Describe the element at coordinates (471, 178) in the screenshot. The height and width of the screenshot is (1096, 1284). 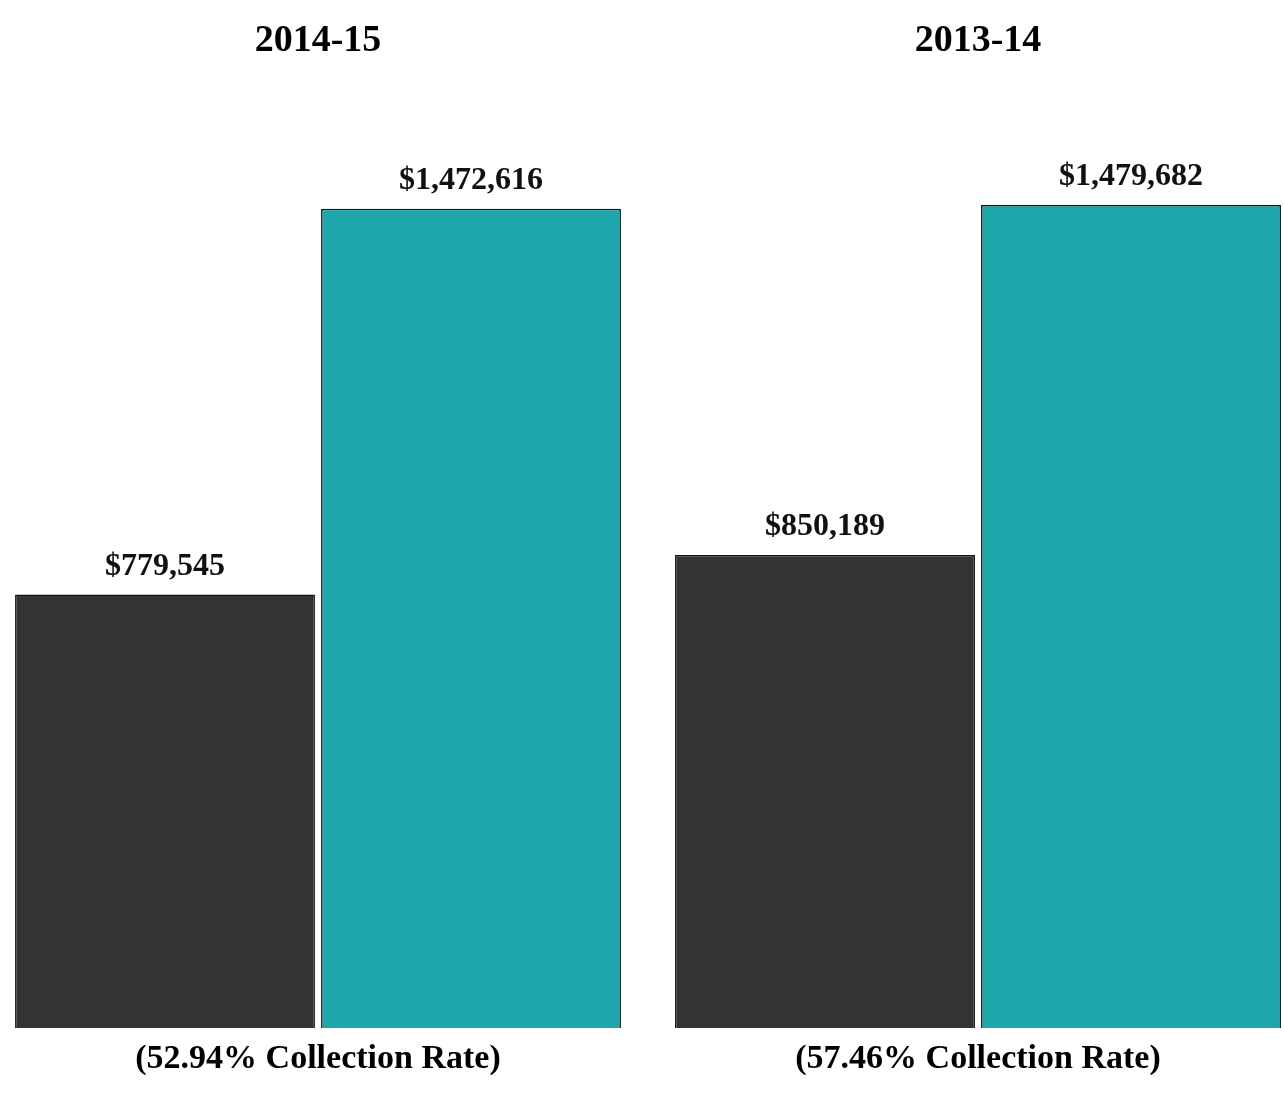
I see `data-label: $1,472,616` at that location.